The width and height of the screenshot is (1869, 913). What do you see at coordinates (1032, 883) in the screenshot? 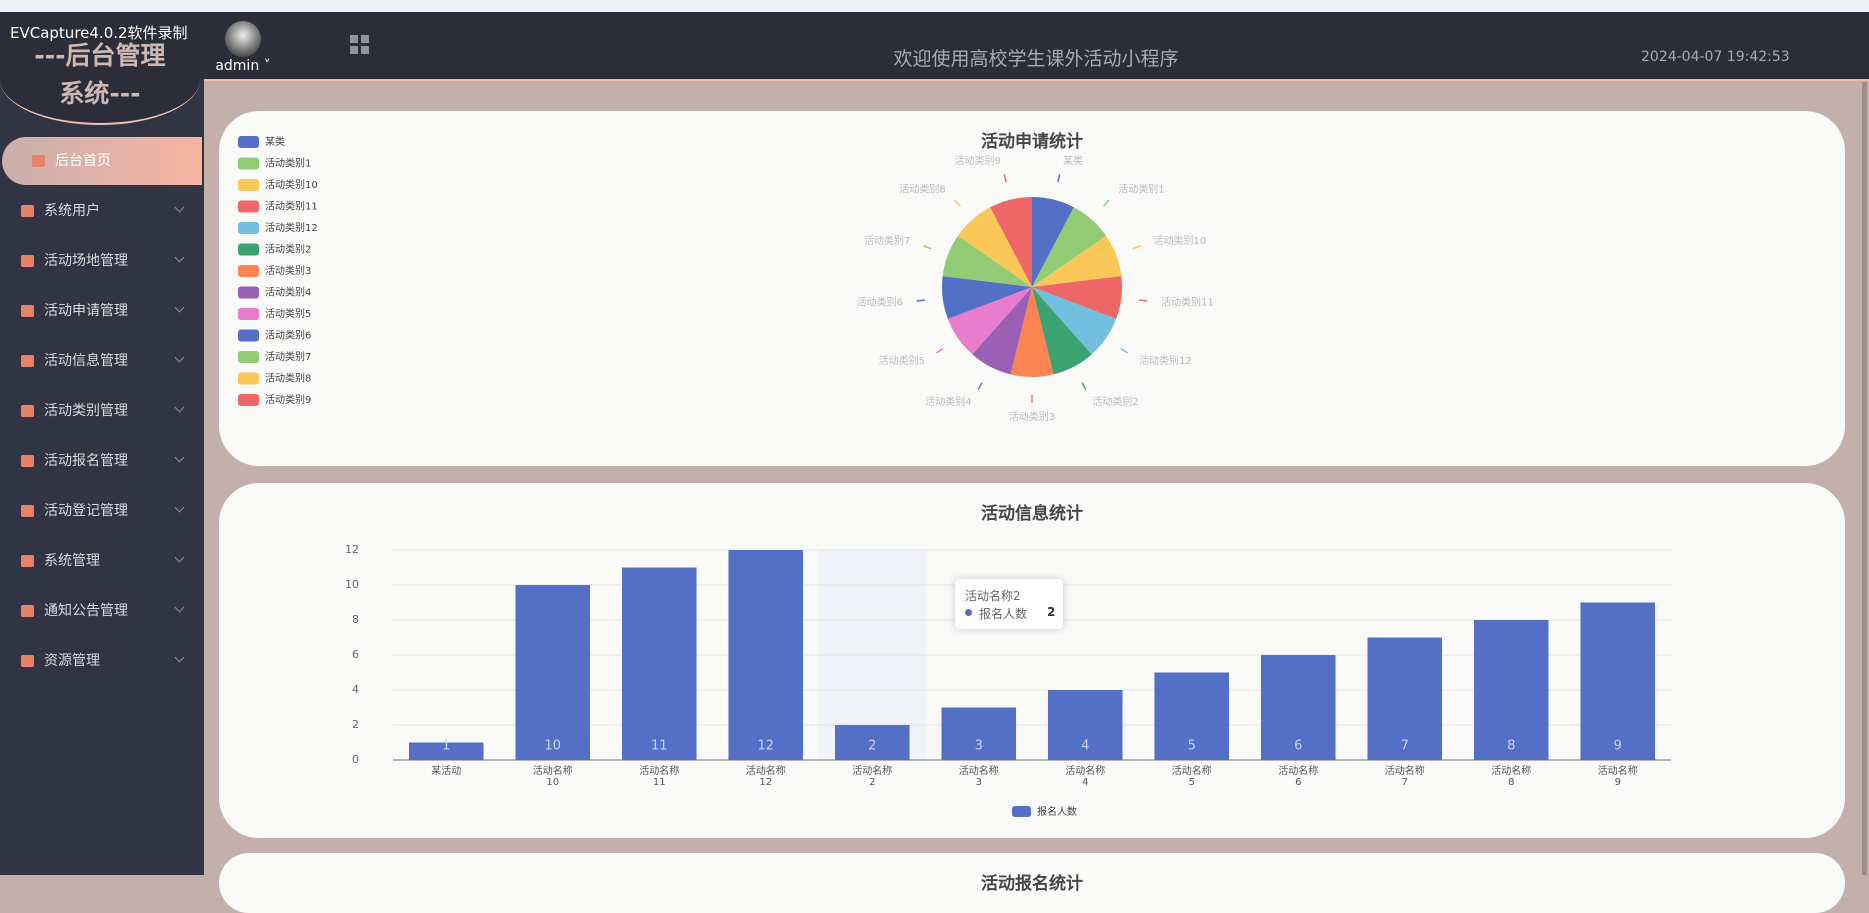
I see `panel: 活动报名统计` at bounding box center [1032, 883].